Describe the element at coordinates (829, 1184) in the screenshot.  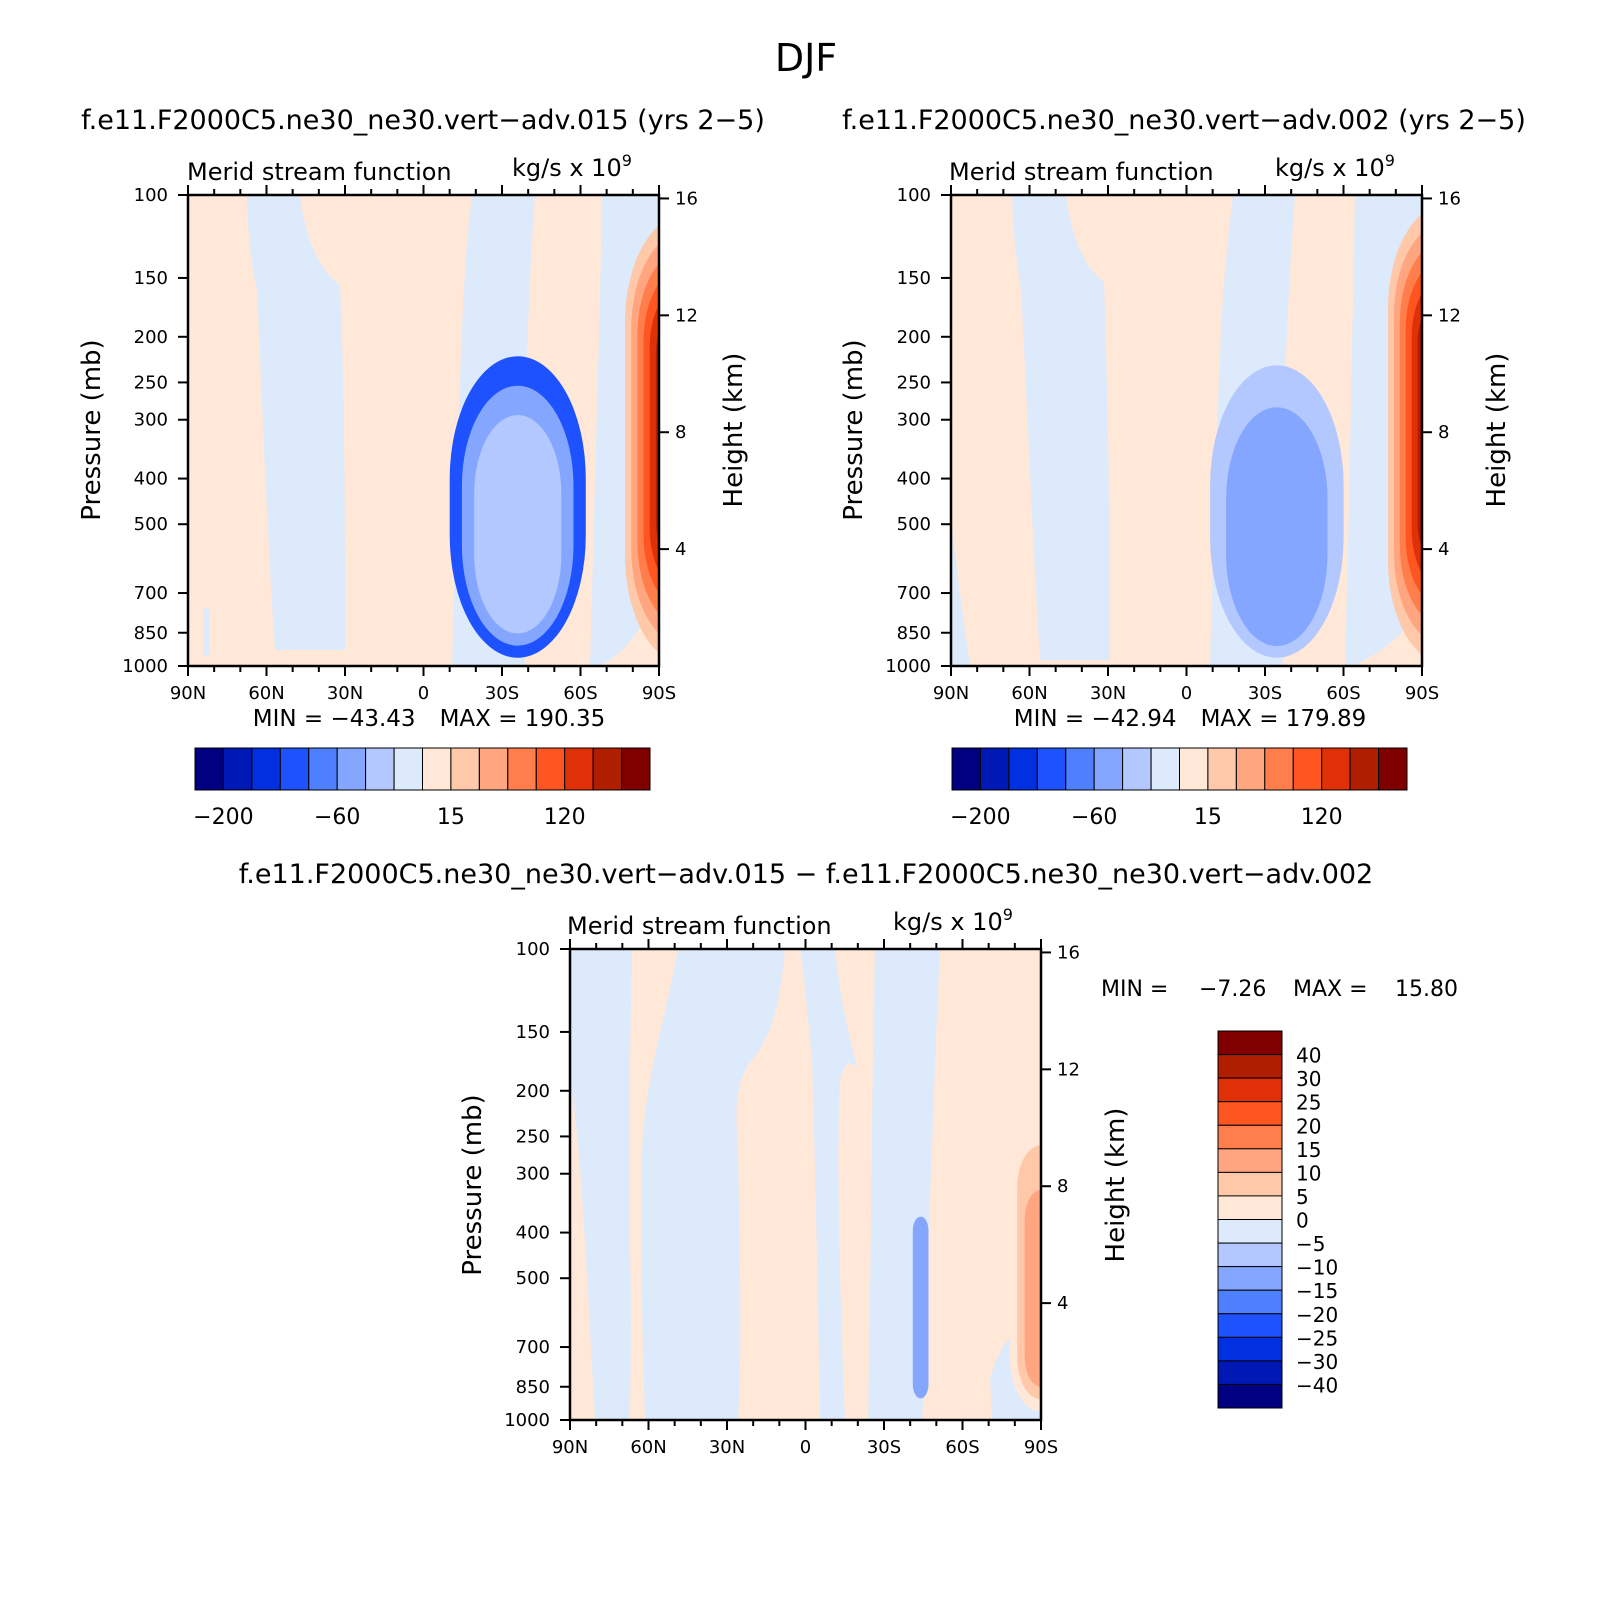
I see `panel-3-tropical-negative` at that location.